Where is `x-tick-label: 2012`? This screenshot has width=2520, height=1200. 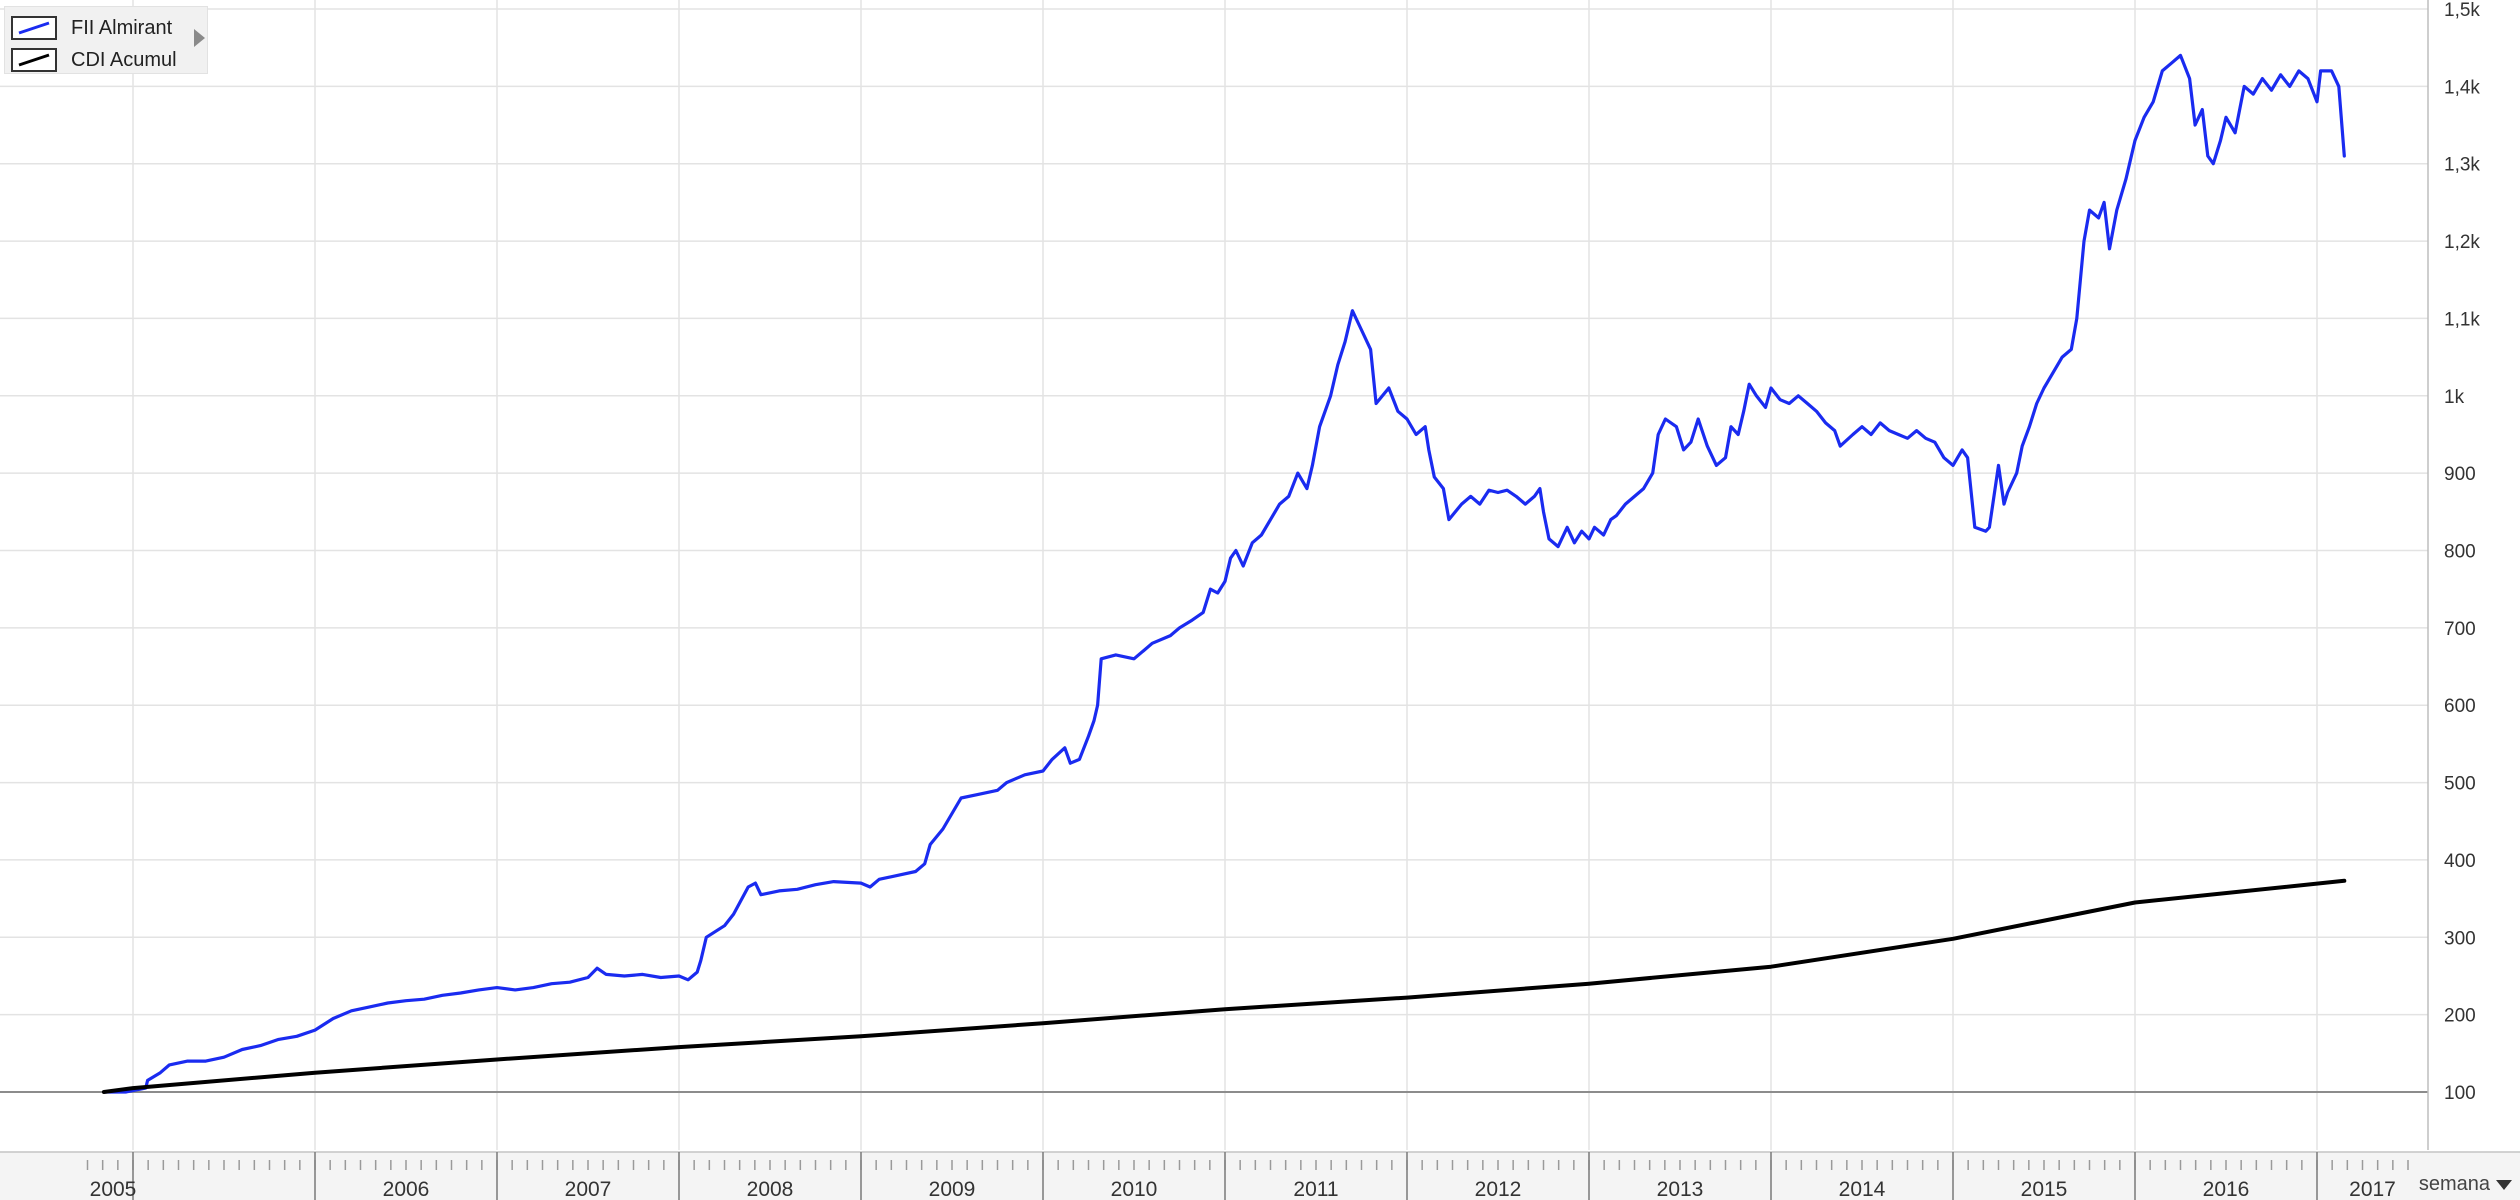 x-tick-label: 2012 is located at coordinates (1498, 1189).